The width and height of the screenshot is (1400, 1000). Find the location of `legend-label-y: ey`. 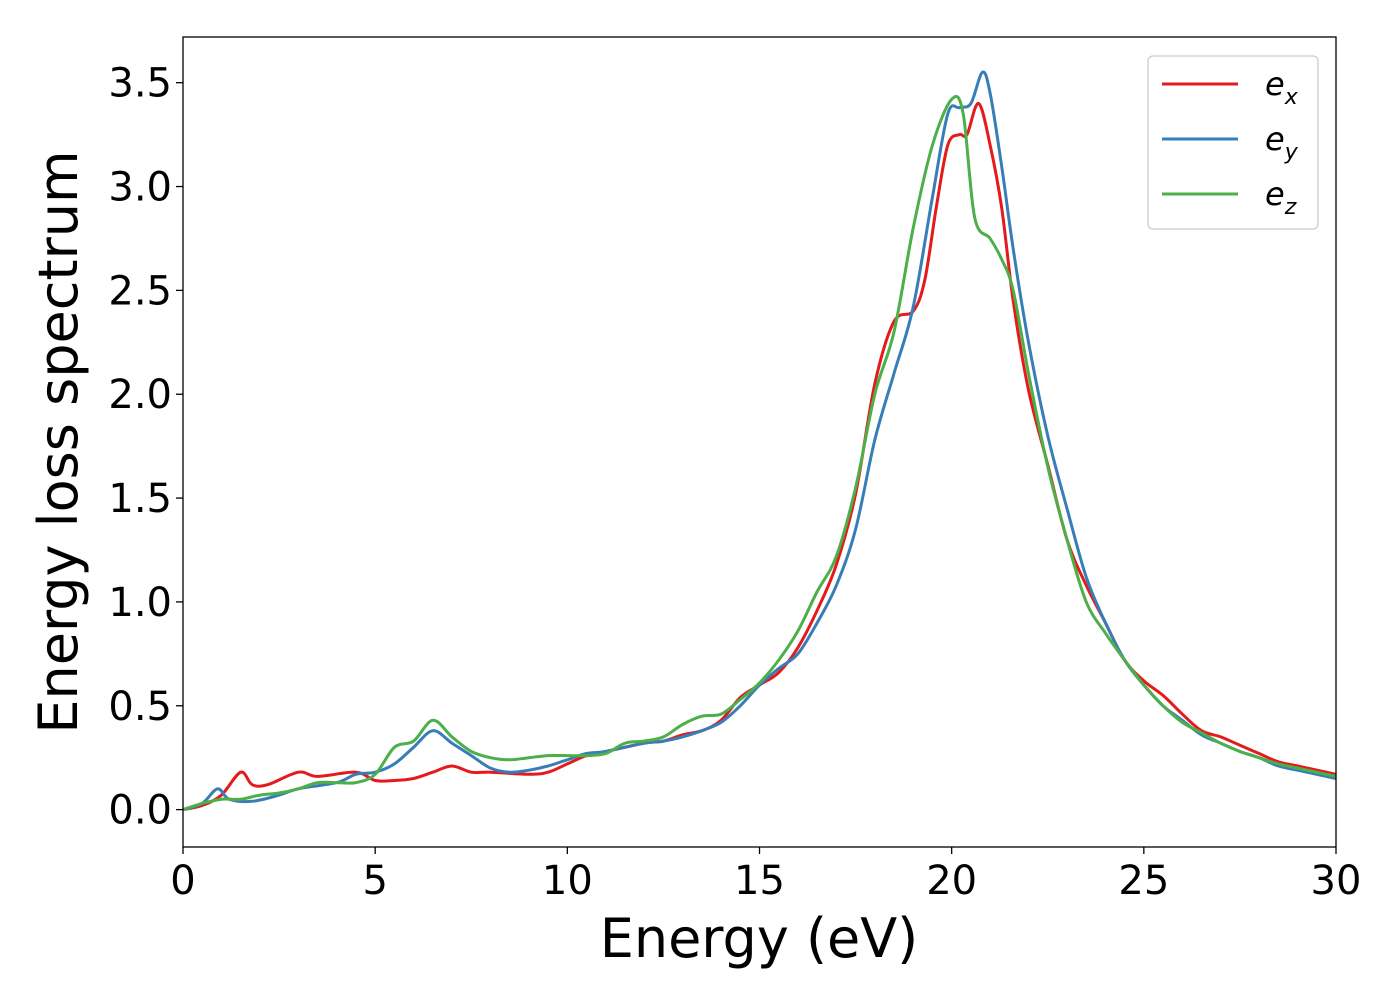

legend-label-y: ey is located at coordinates (1282, 142).